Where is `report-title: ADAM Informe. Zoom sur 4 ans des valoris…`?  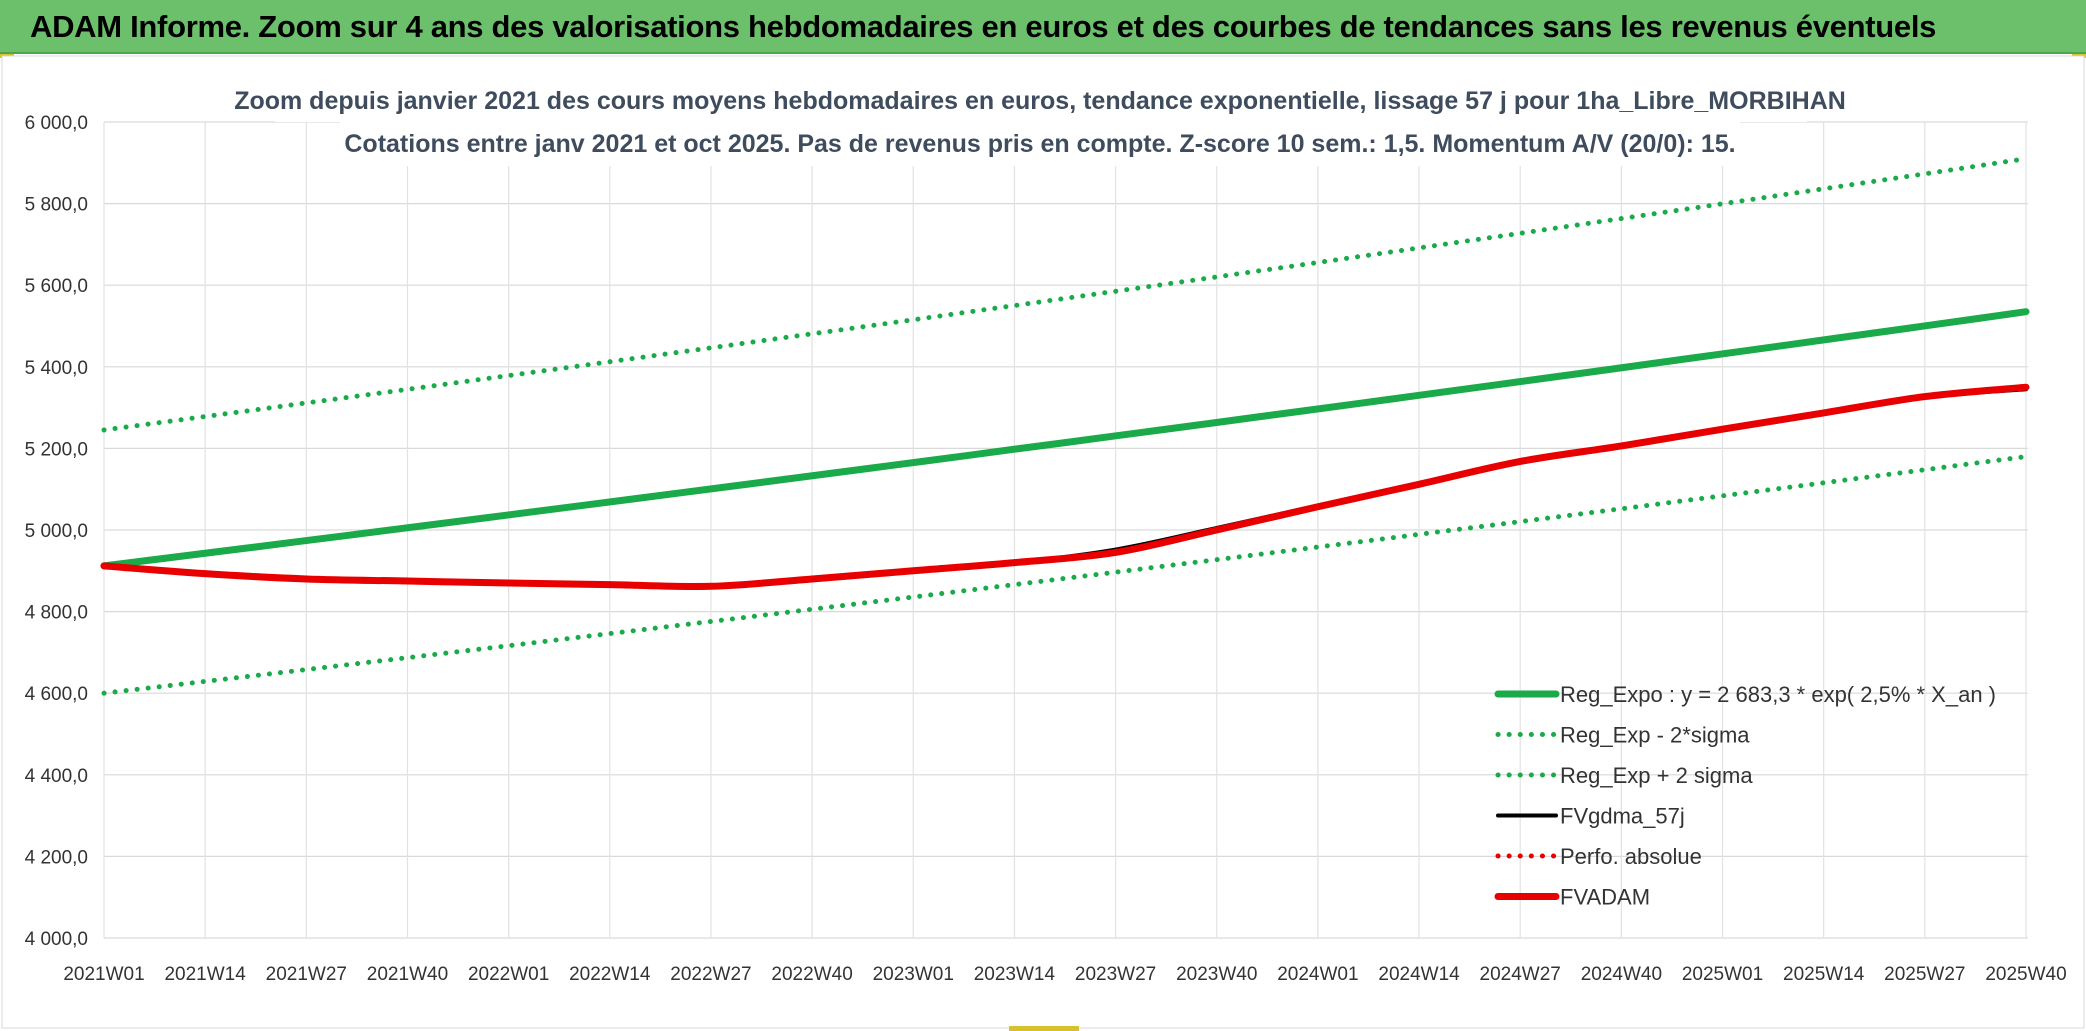
report-title: ADAM Informe. Zoom sur 4 ans des valoris… is located at coordinates (983, 26).